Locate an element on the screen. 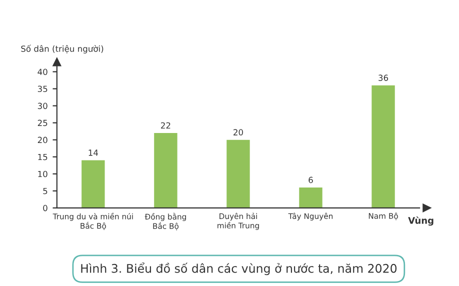  data-label: 14 is located at coordinates (93, 153).